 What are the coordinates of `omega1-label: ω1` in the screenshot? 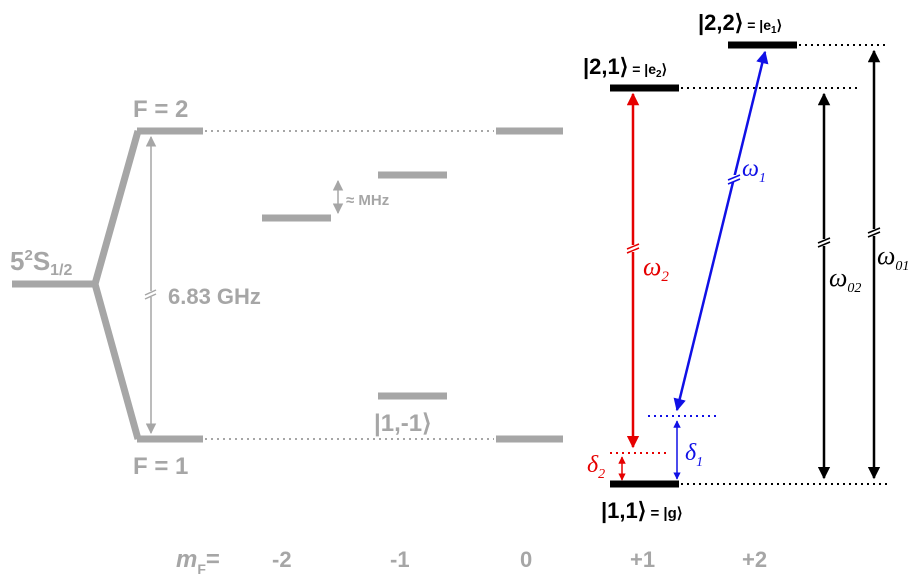 It's located at (754, 171).